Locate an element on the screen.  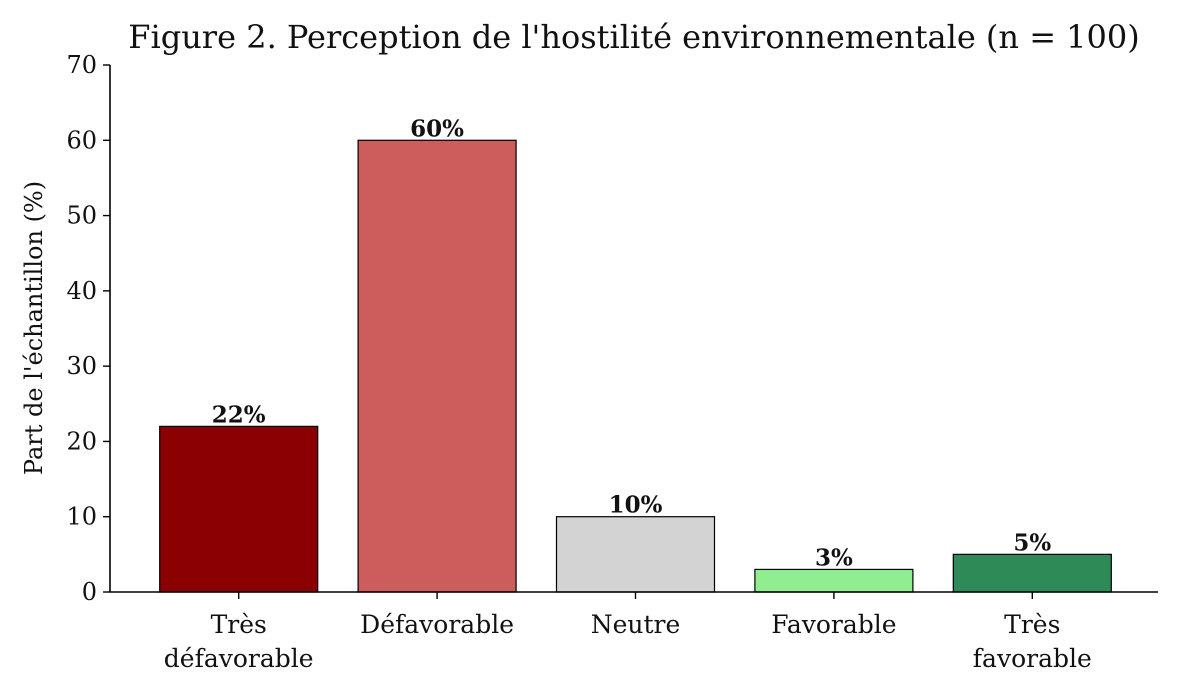
x-tick-label: Défavorable is located at coordinates (437, 624).